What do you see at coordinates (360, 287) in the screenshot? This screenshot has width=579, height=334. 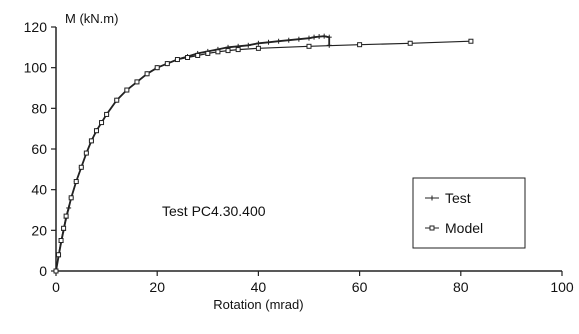 I see `x-tick-label: 60` at bounding box center [360, 287].